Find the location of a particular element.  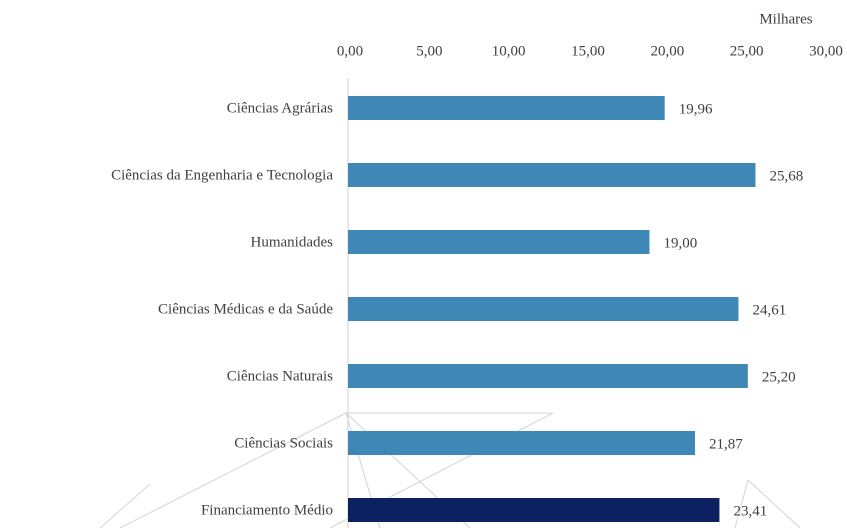

data-label: 25,20 is located at coordinates (779, 377).